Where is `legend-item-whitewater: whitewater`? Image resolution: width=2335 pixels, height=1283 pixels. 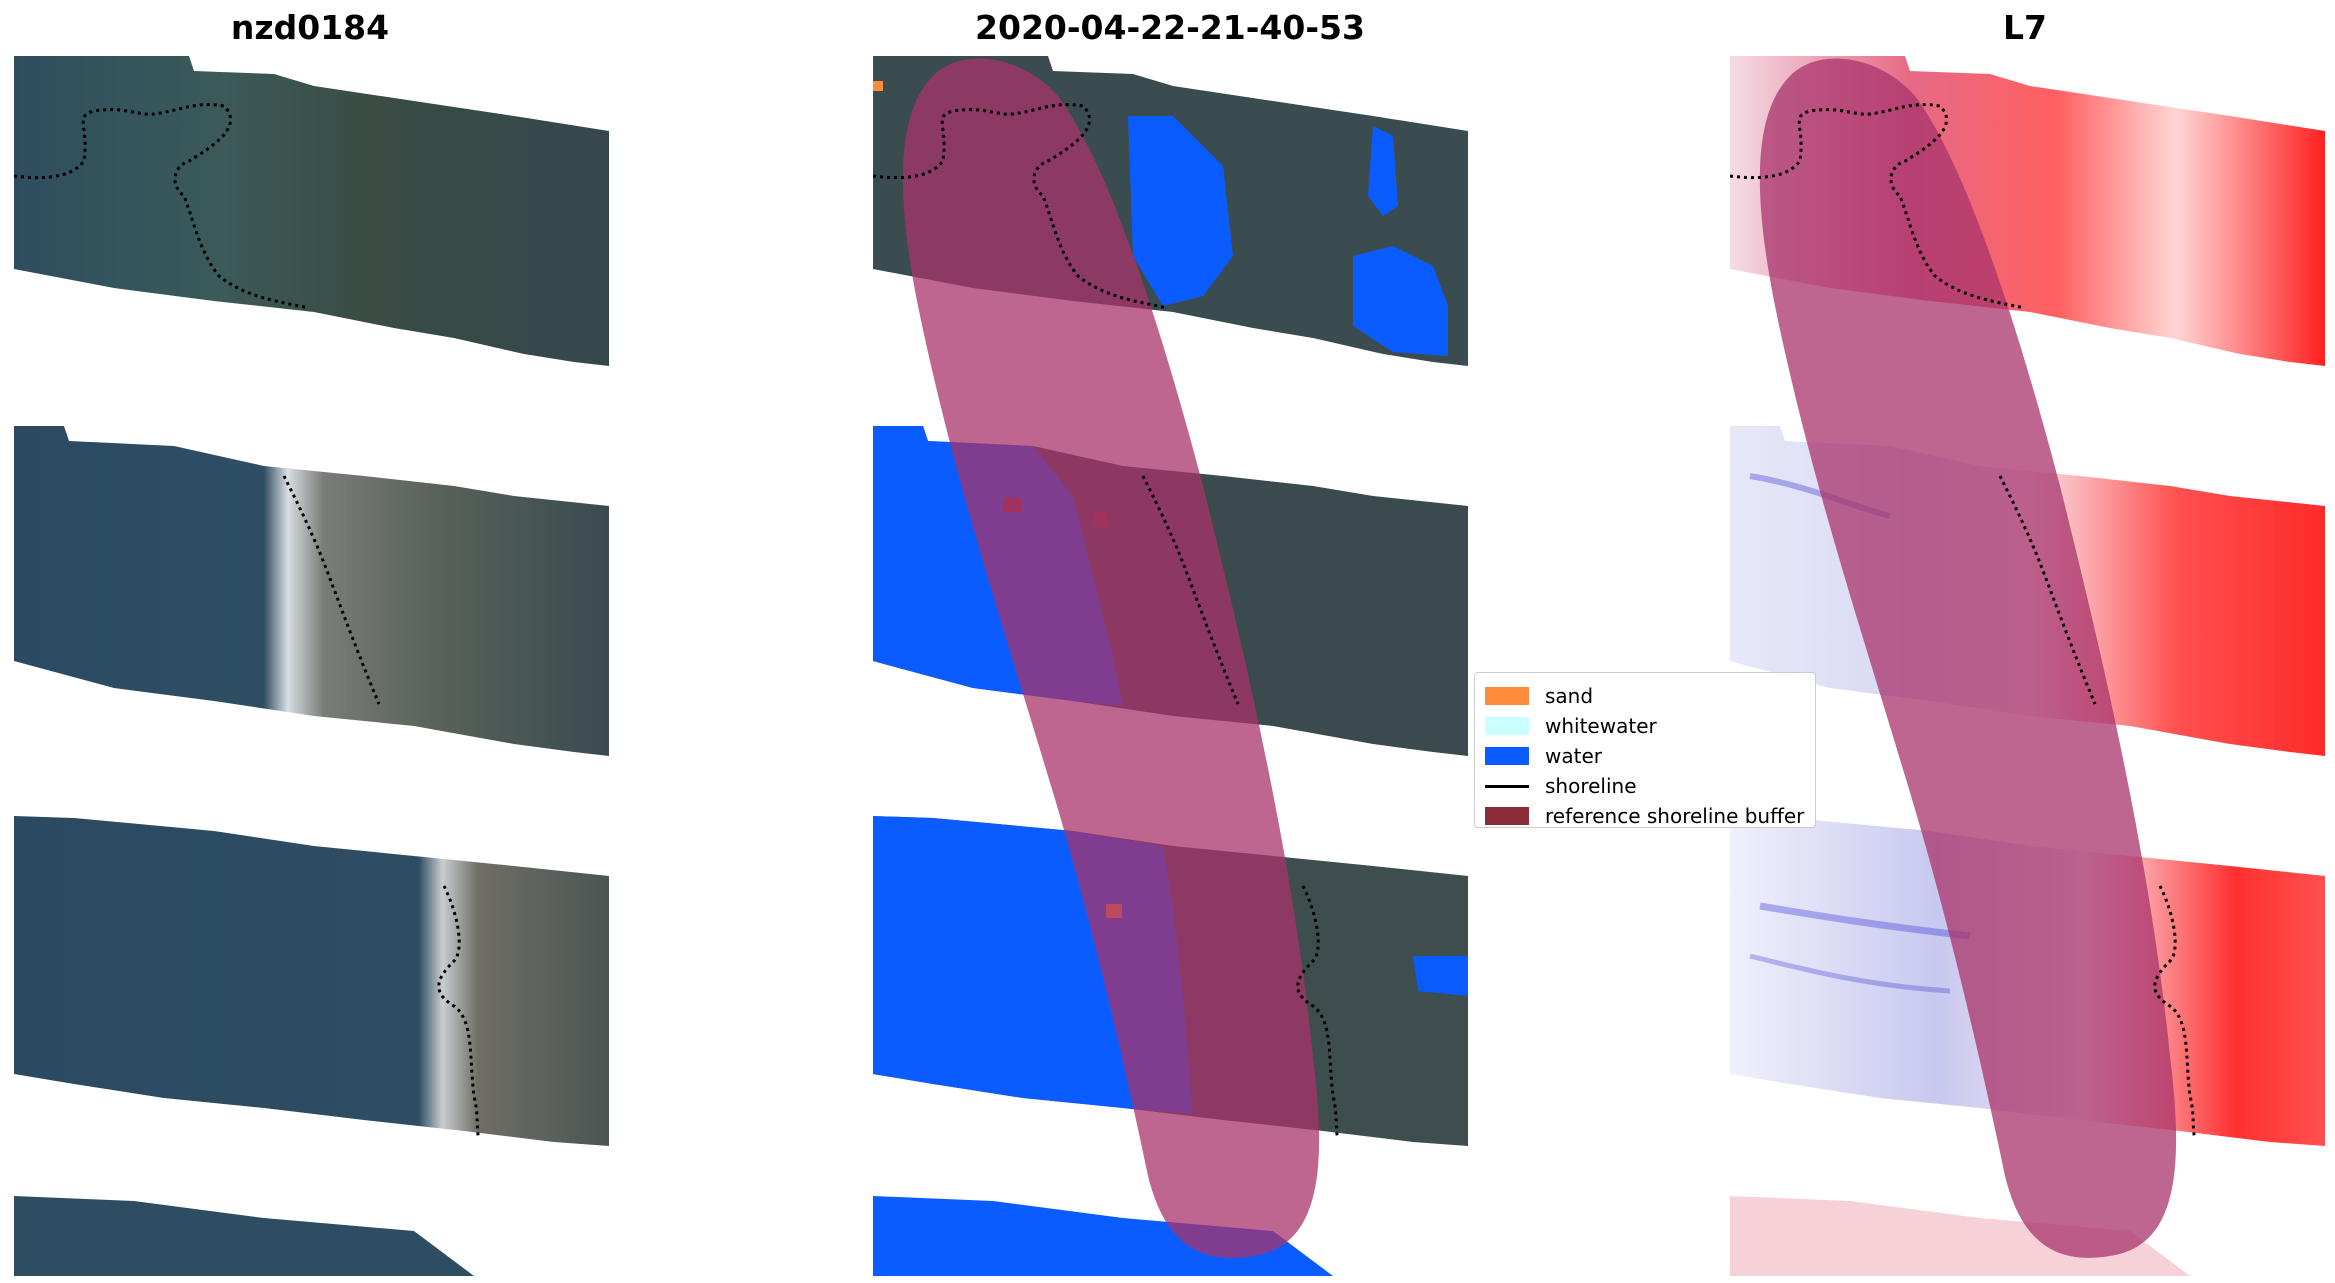 legend-item-whitewater: whitewater is located at coordinates (1645, 726).